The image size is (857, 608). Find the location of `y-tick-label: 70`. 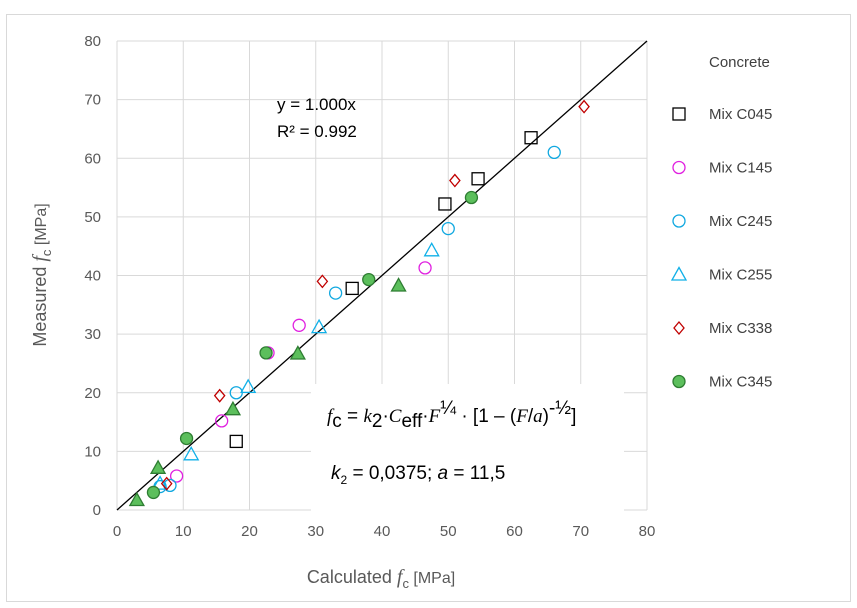

y-tick-label: 70 is located at coordinates (92, 100).